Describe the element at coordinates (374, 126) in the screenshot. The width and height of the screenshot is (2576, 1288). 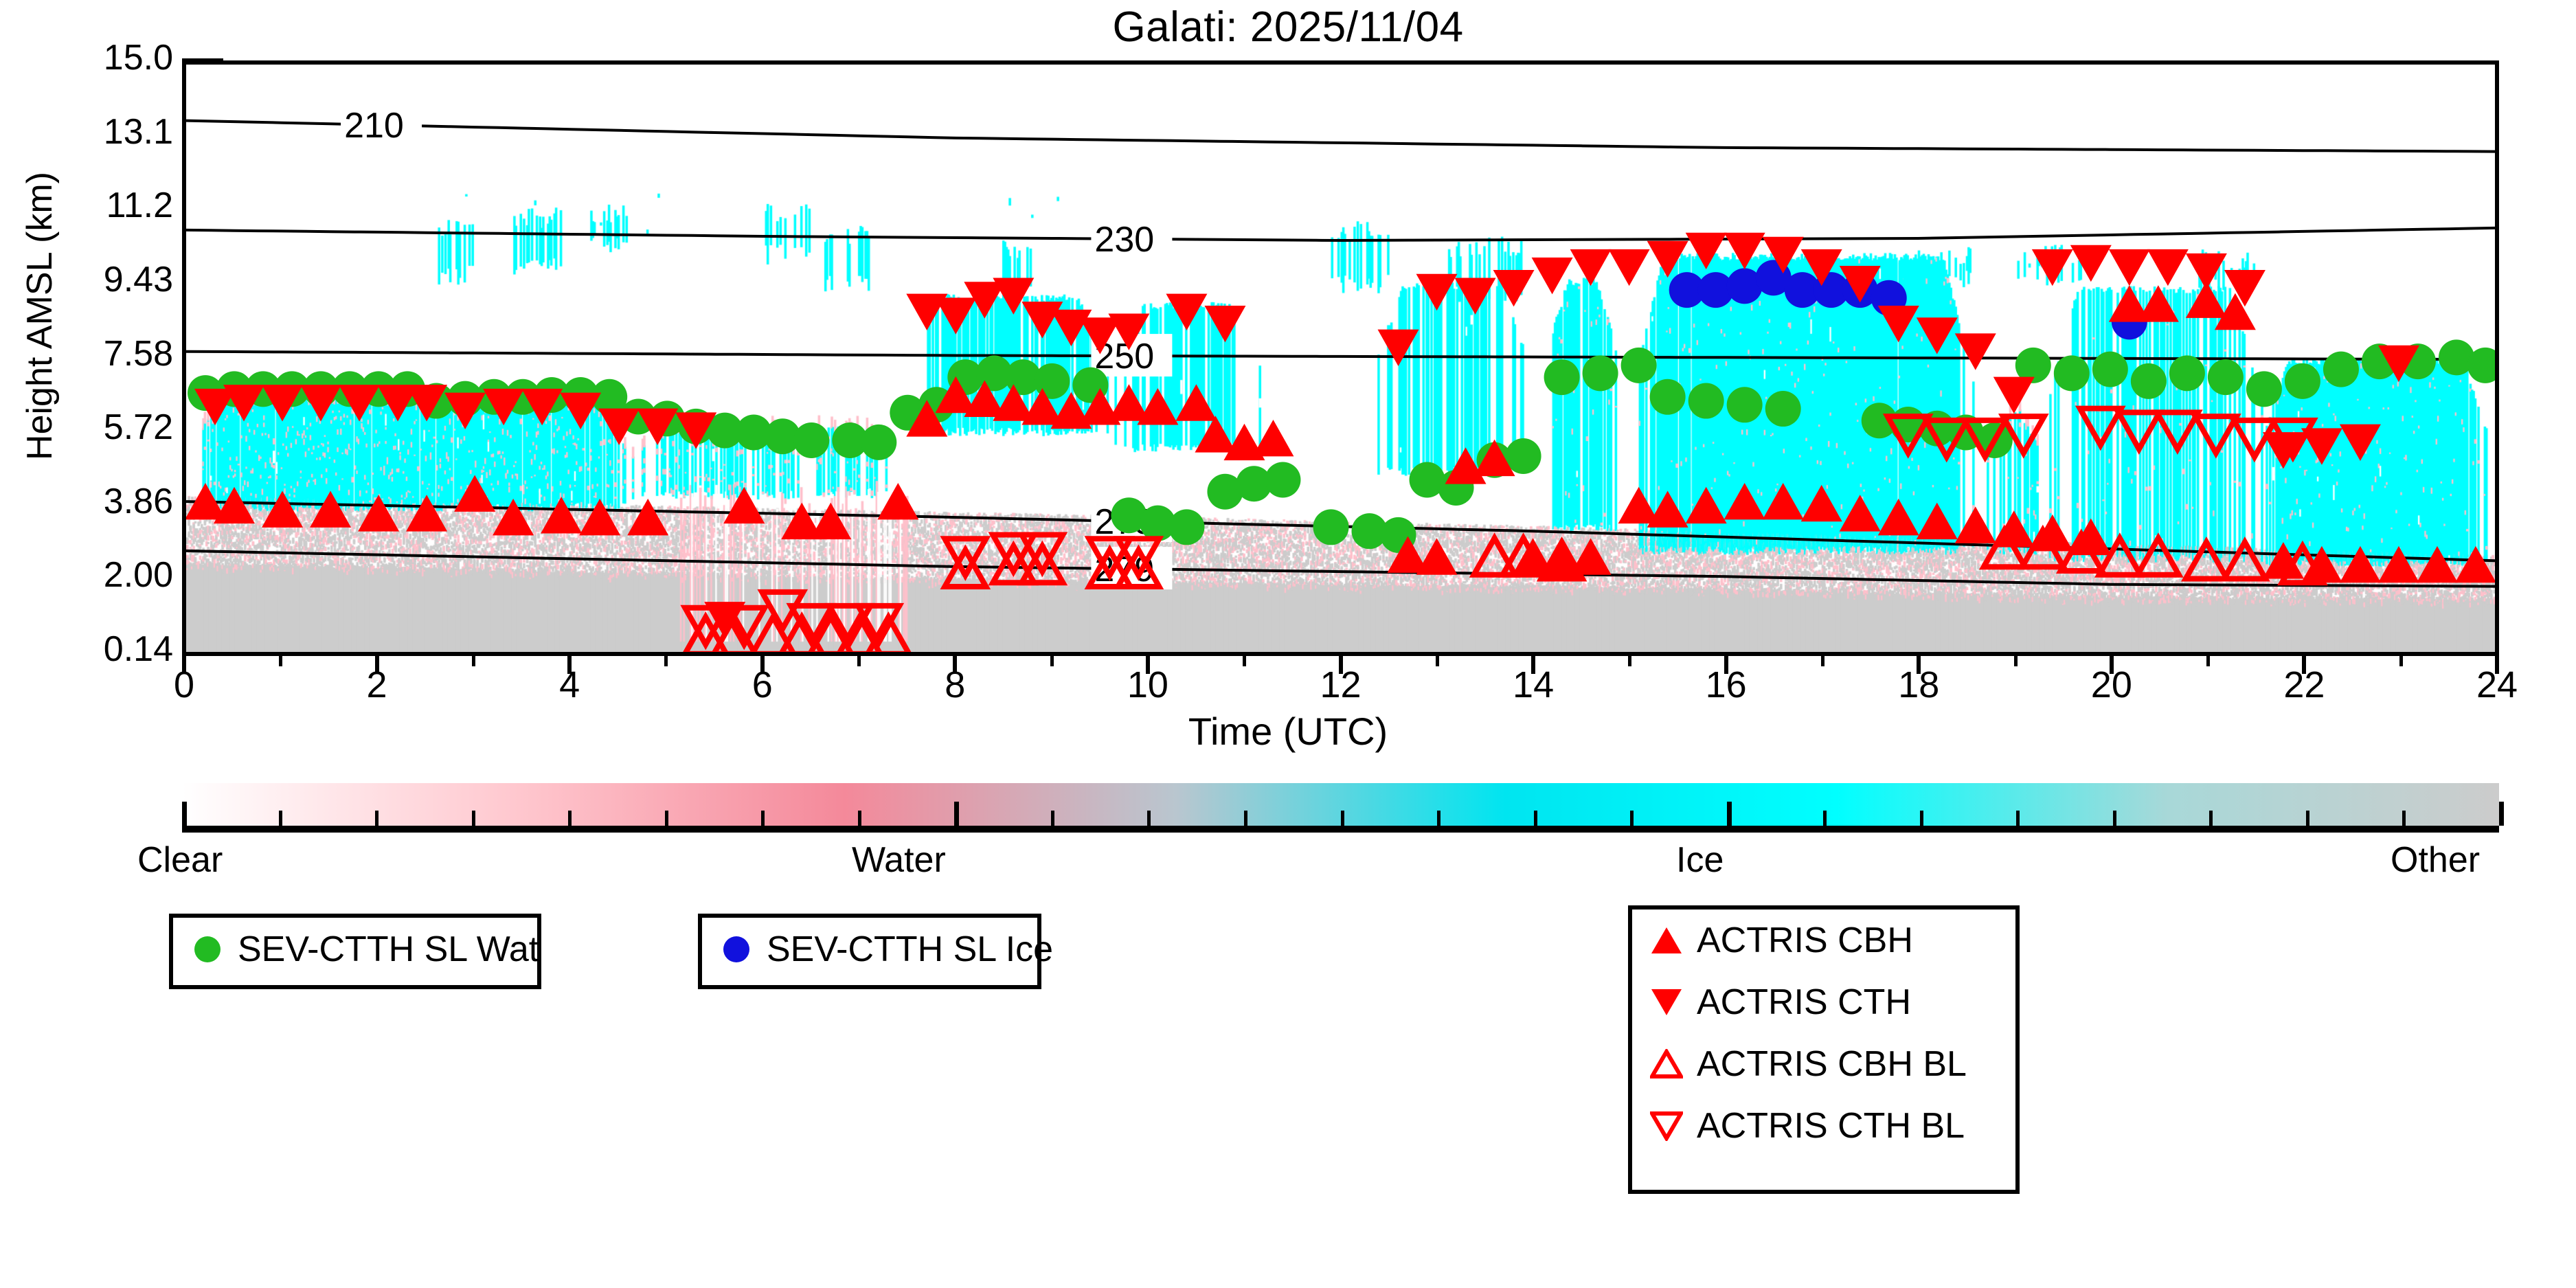
I see `isotherm-label-210: 210` at that location.